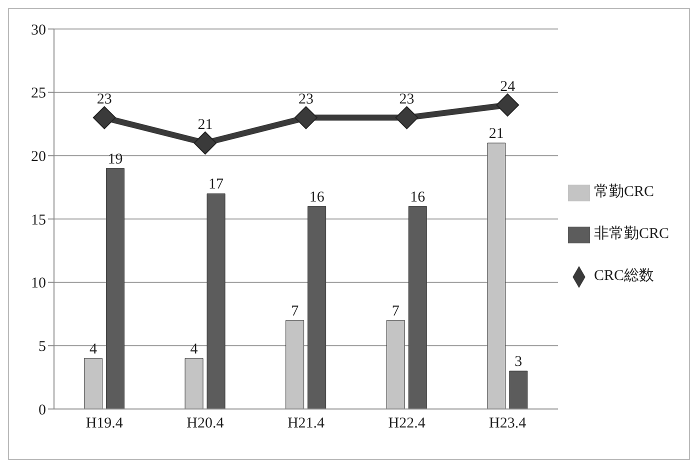 This screenshot has width=692, height=463. I want to click on y-tick-label: 25, so click(38, 94).